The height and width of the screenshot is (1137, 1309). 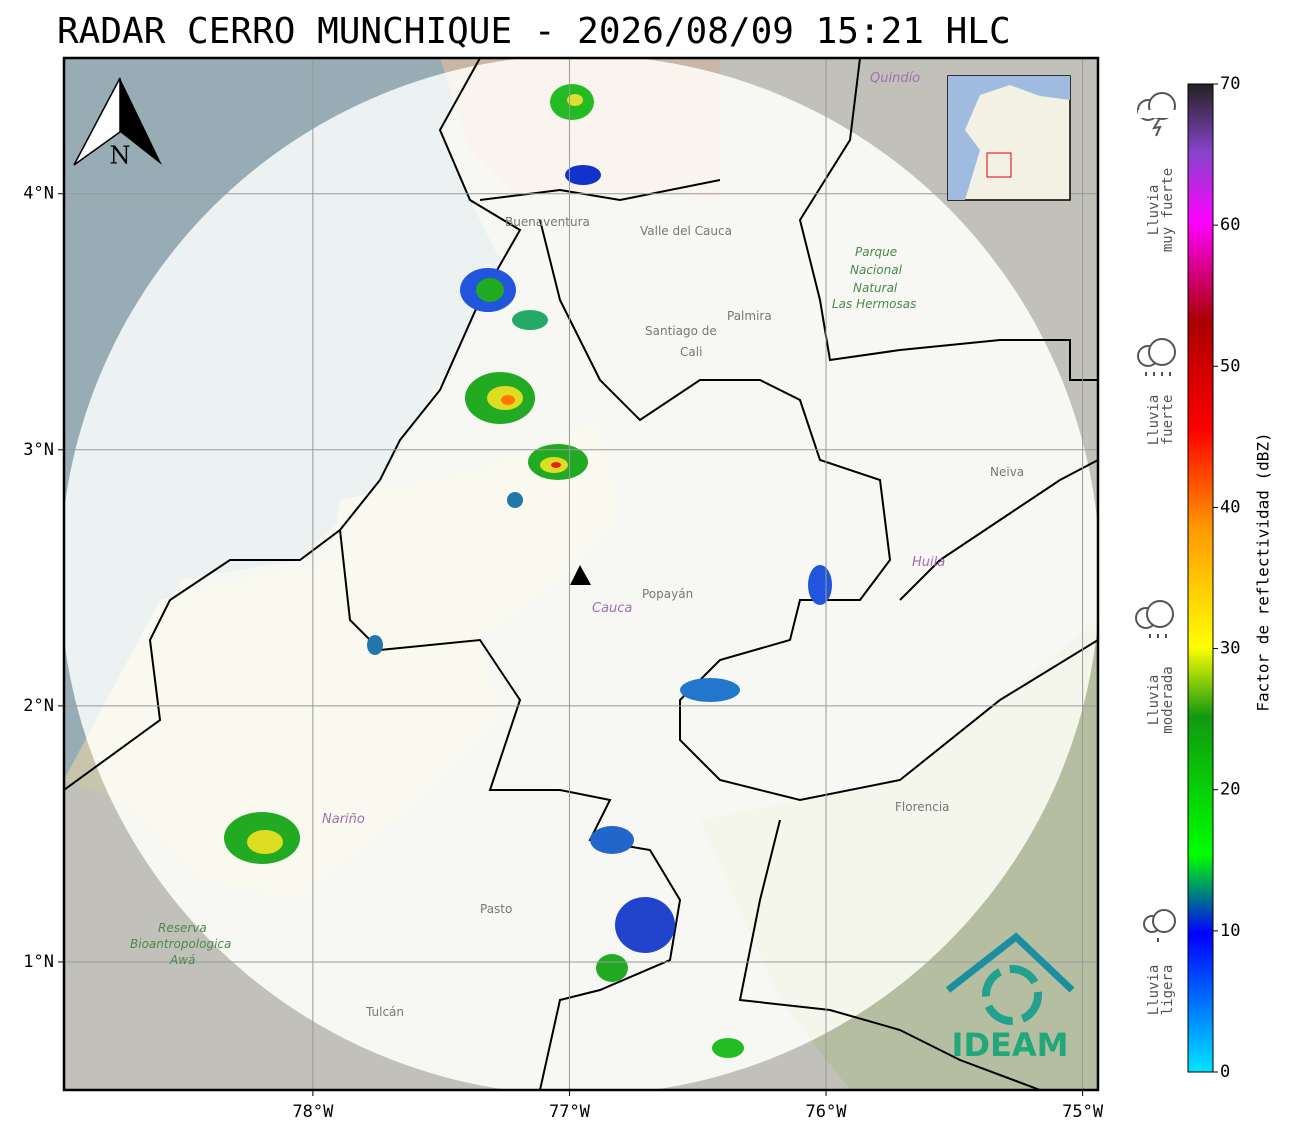 I want to click on department: Nariño, so click(x=343, y=819).